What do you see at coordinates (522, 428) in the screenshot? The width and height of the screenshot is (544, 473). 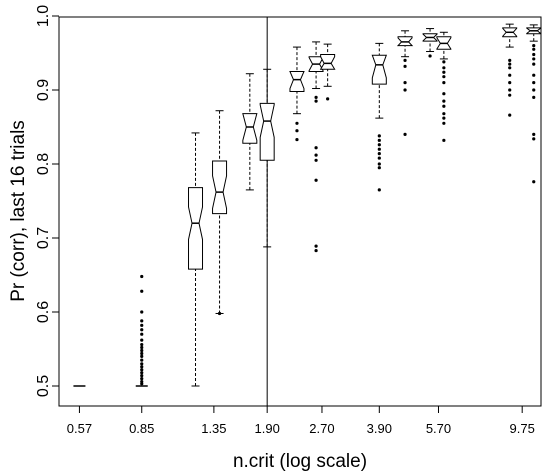 I see `x-tick-label: 9.75` at bounding box center [522, 428].